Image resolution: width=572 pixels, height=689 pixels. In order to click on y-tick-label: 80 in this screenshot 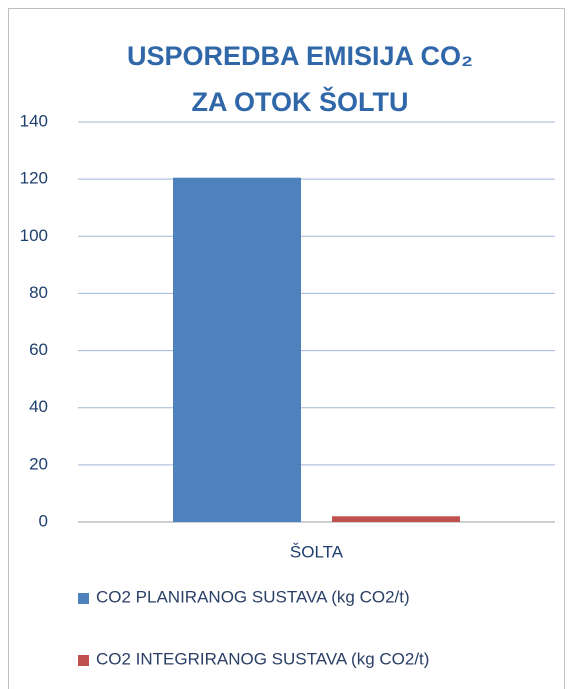, I will do `click(38, 292)`.